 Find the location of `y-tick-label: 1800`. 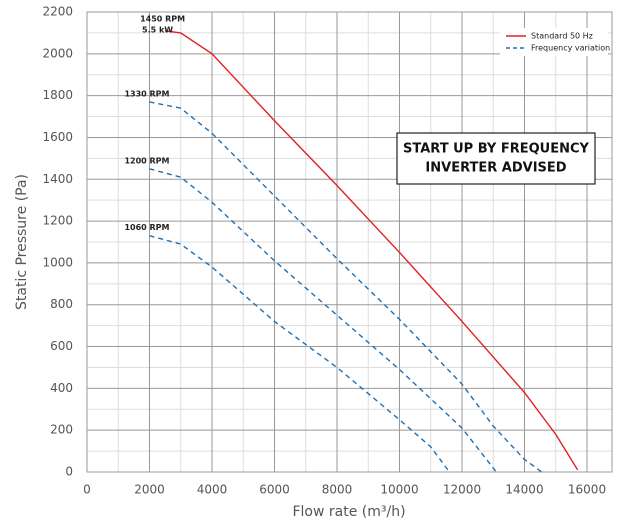

y-tick-label: 1800 is located at coordinates (57, 95).